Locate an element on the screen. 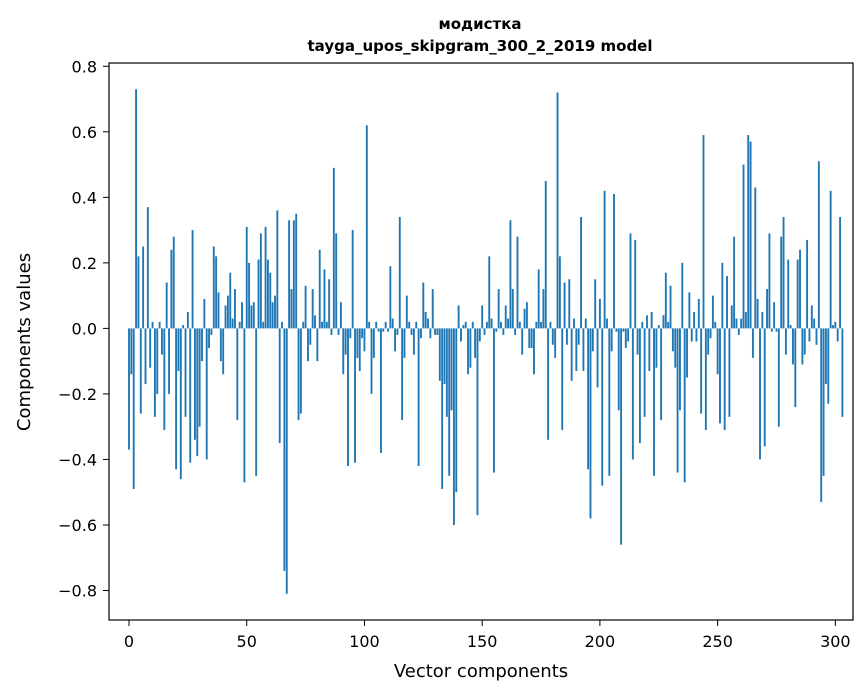  x-tick-label: 200 is located at coordinates (600, 641).